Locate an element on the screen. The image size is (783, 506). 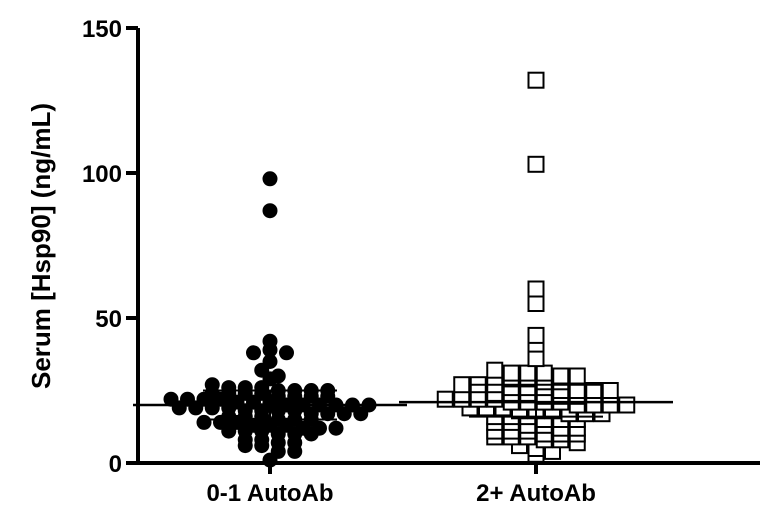
y-tick-label: 100 is located at coordinates (102, 174).